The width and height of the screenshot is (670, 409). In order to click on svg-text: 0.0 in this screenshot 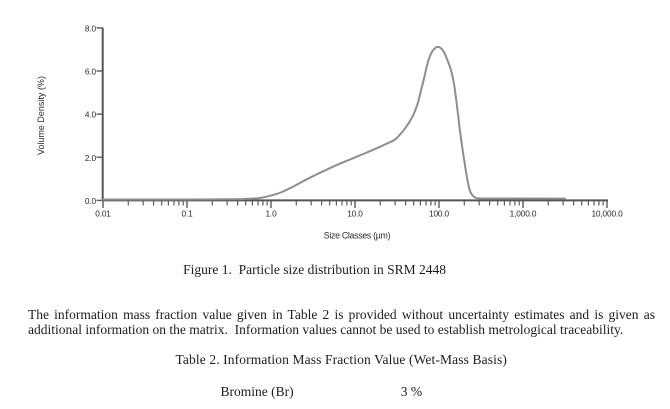, I will do `click(91, 201)`.